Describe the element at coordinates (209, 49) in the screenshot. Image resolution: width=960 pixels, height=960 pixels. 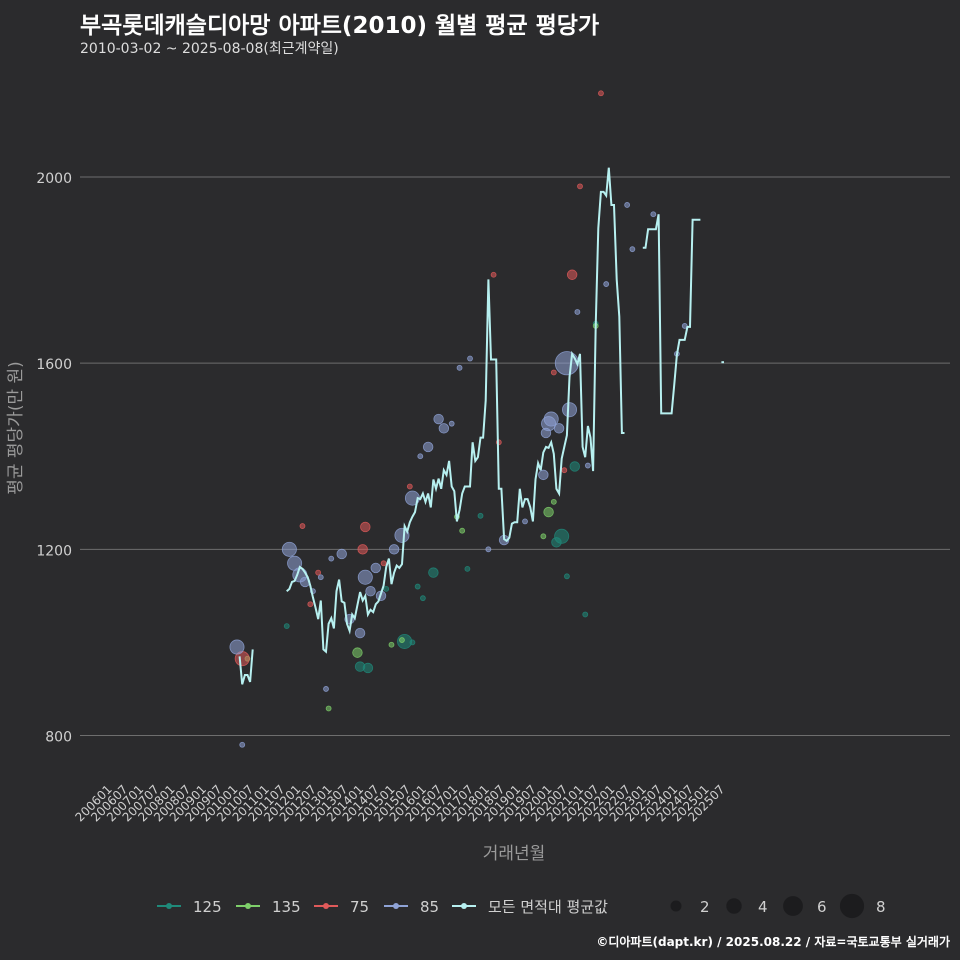
I see `chart-subtitle: 2010-03-02 ~ 2025-08-08(최근계약일)` at that location.